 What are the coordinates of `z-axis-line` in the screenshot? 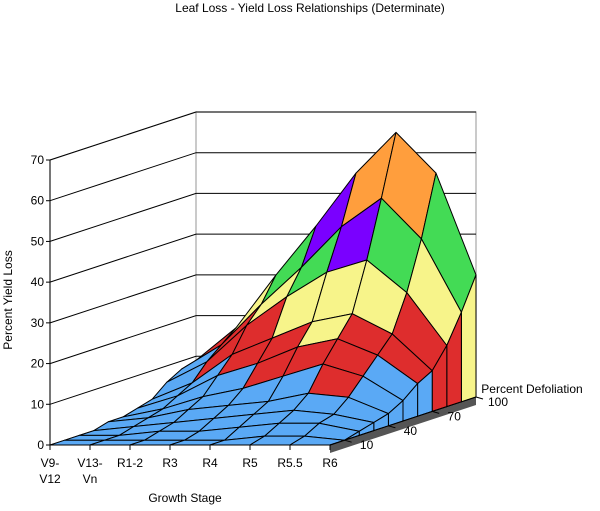 It's located at (403, 421).